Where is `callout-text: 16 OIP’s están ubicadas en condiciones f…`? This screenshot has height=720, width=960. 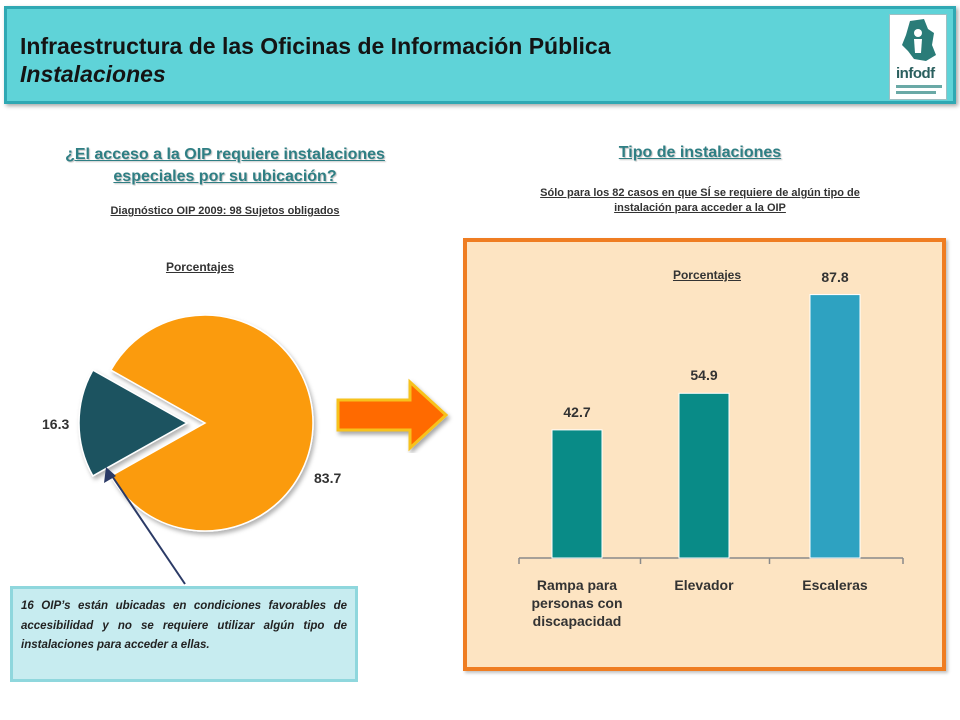
callout-text: 16 OIP’s están ubicadas en condiciones f… is located at coordinates (184, 625).